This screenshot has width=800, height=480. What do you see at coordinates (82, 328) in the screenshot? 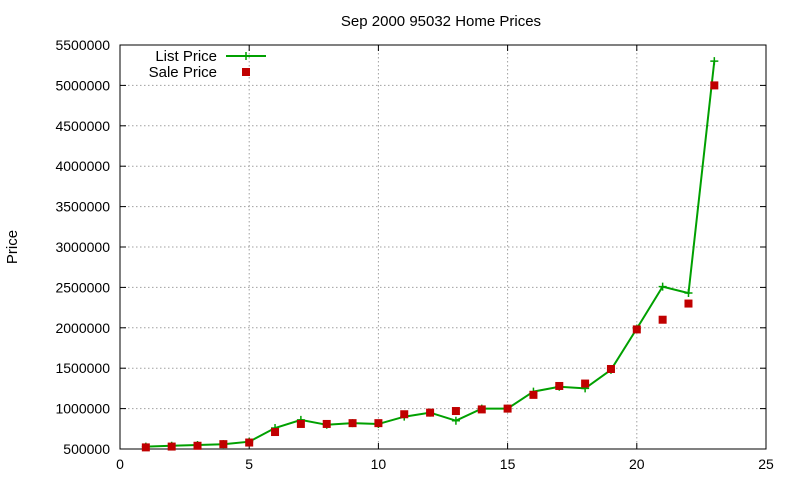
I see `y-tick-label: 2000000` at bounding box center [82, 328].